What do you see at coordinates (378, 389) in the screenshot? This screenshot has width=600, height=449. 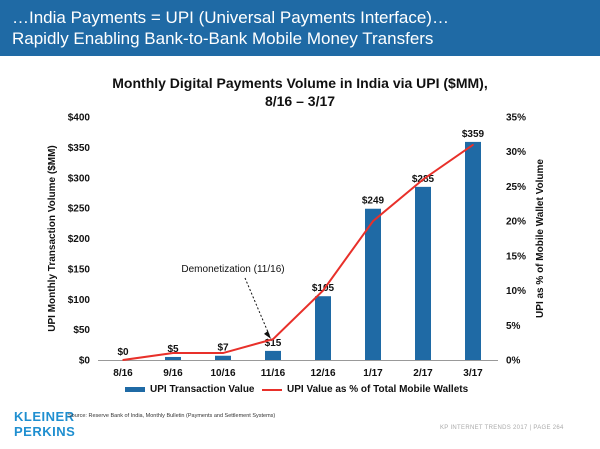 I see `legend-label-line: UPI Value as % of Total Mobile Wallets` at bounding box center [378, 389].